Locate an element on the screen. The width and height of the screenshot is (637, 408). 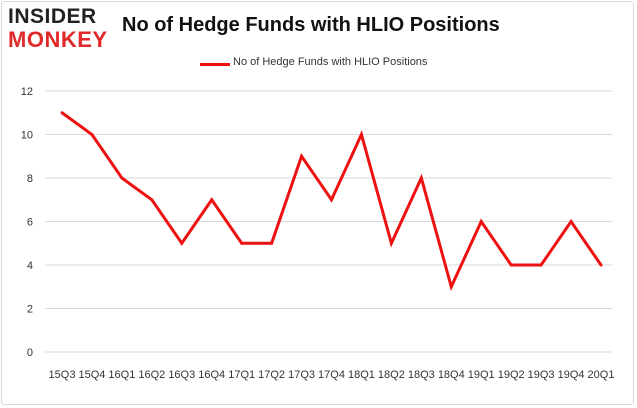
y-tick-label: 0 is located at coordinates (30, 353).